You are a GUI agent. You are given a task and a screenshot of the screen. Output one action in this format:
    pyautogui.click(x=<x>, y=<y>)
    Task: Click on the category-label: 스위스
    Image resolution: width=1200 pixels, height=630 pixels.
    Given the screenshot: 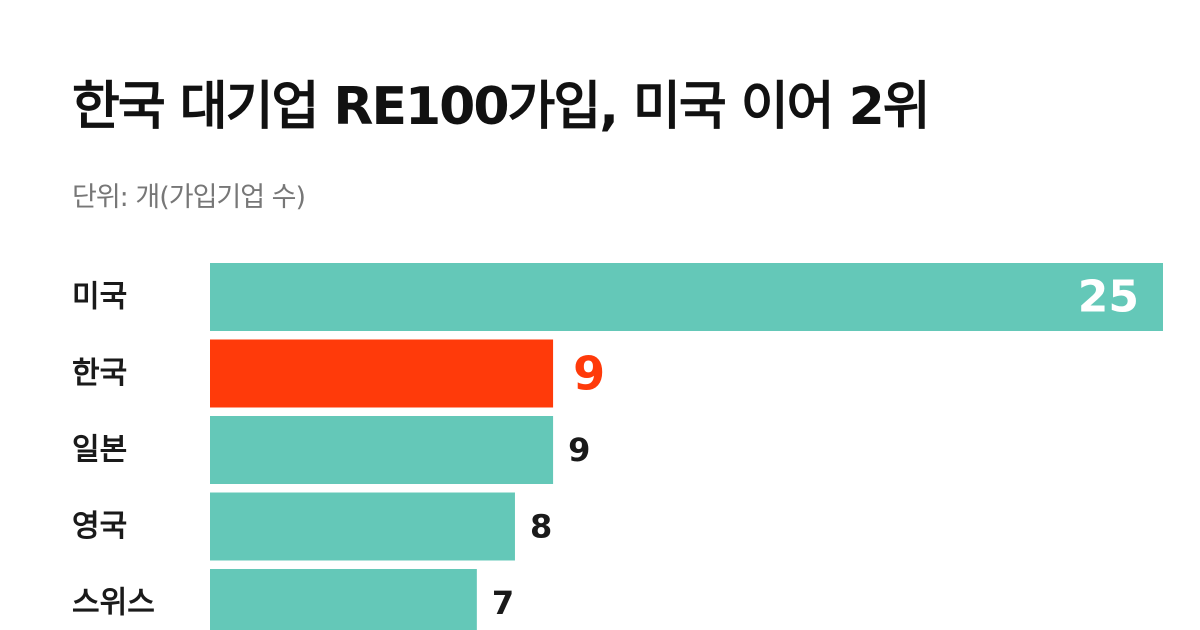 What is the action you would take?
    pyautogui.click(x=113, y=603)
    